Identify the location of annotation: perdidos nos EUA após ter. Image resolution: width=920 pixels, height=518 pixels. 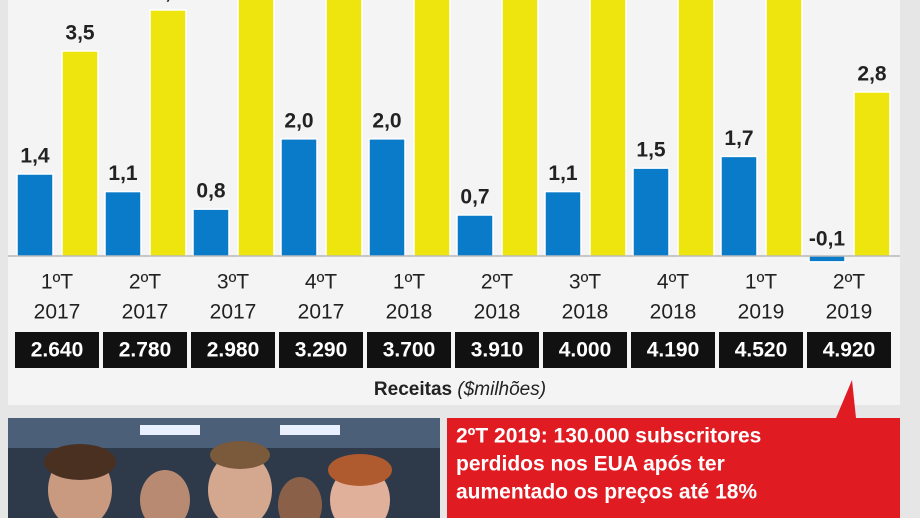
(590, 464).